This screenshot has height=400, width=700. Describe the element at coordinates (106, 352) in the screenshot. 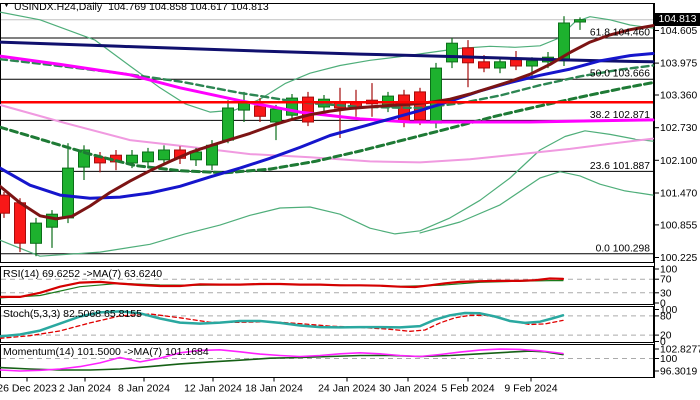

I see `momentum-indicator-label: Momentum(14) 101.5000 ->MA(7) 101.1684` at that location.